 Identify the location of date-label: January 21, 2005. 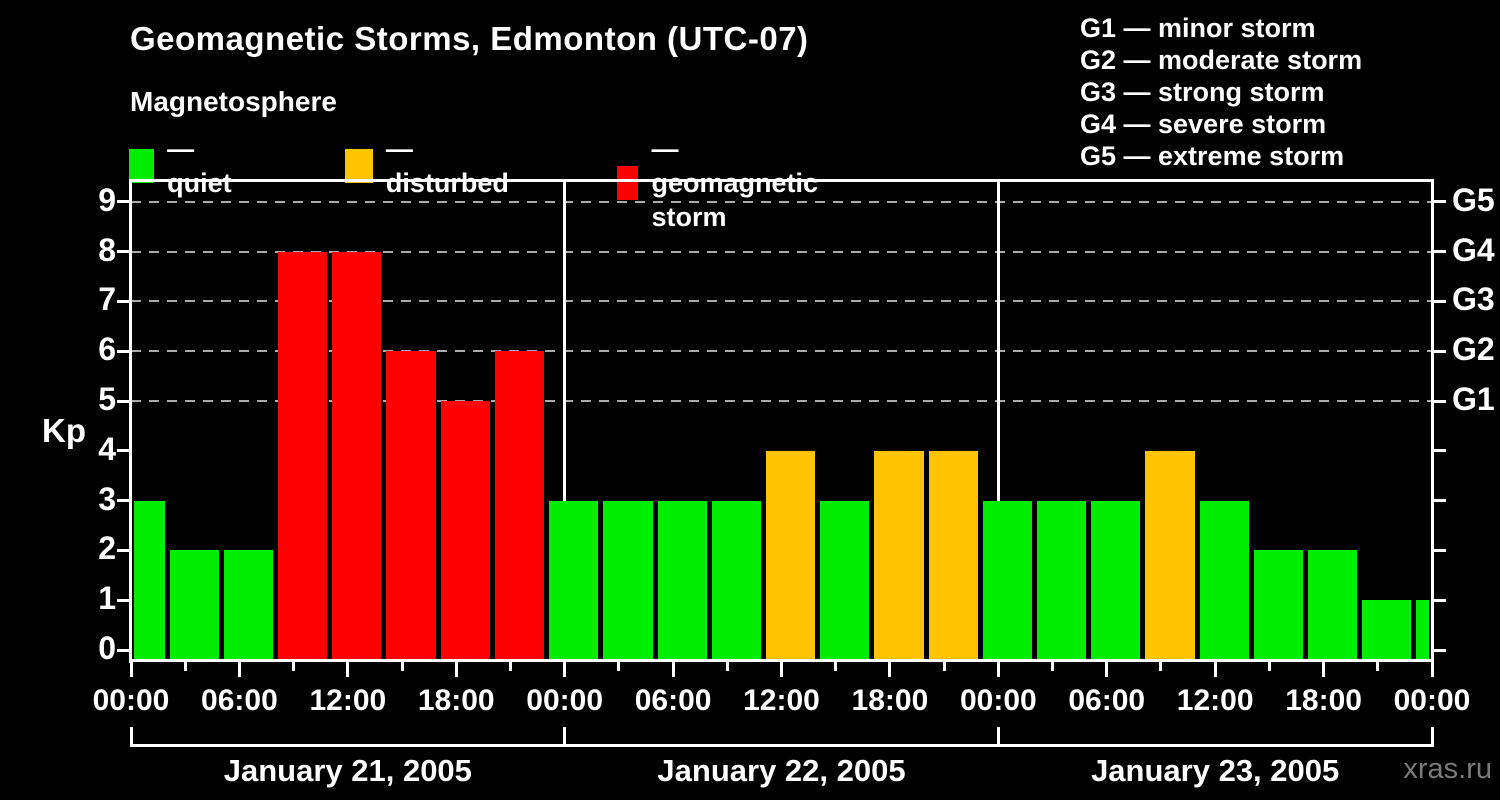
(347, 770).